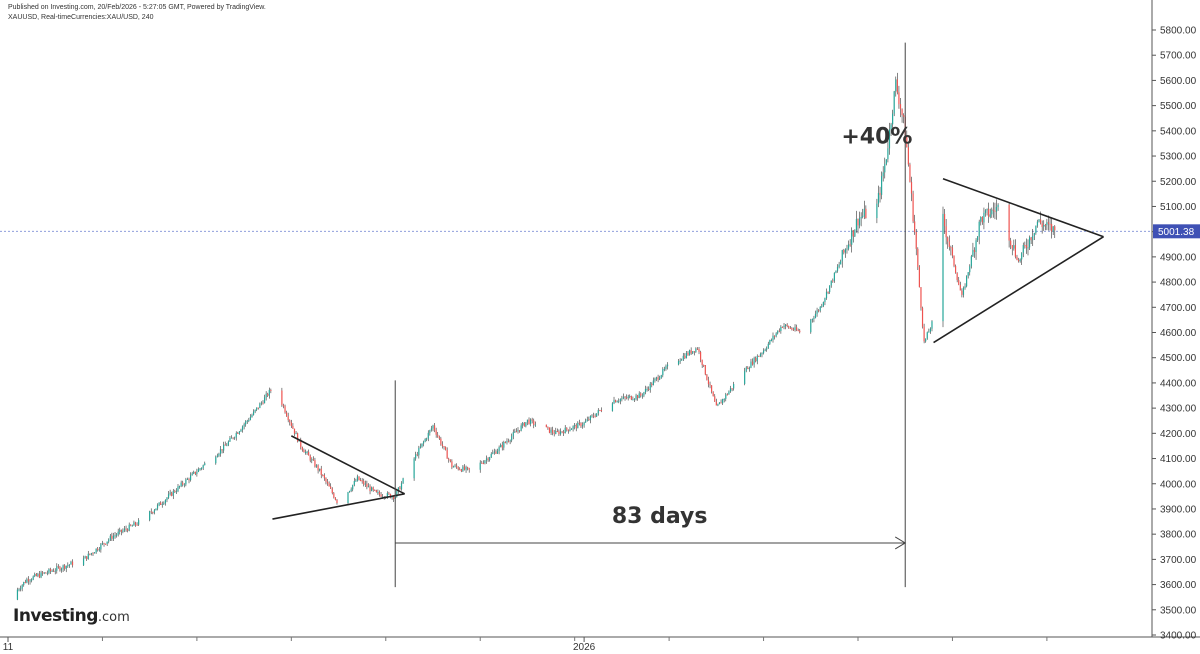  I want to click on last-price-badge, so click(1176, 231).